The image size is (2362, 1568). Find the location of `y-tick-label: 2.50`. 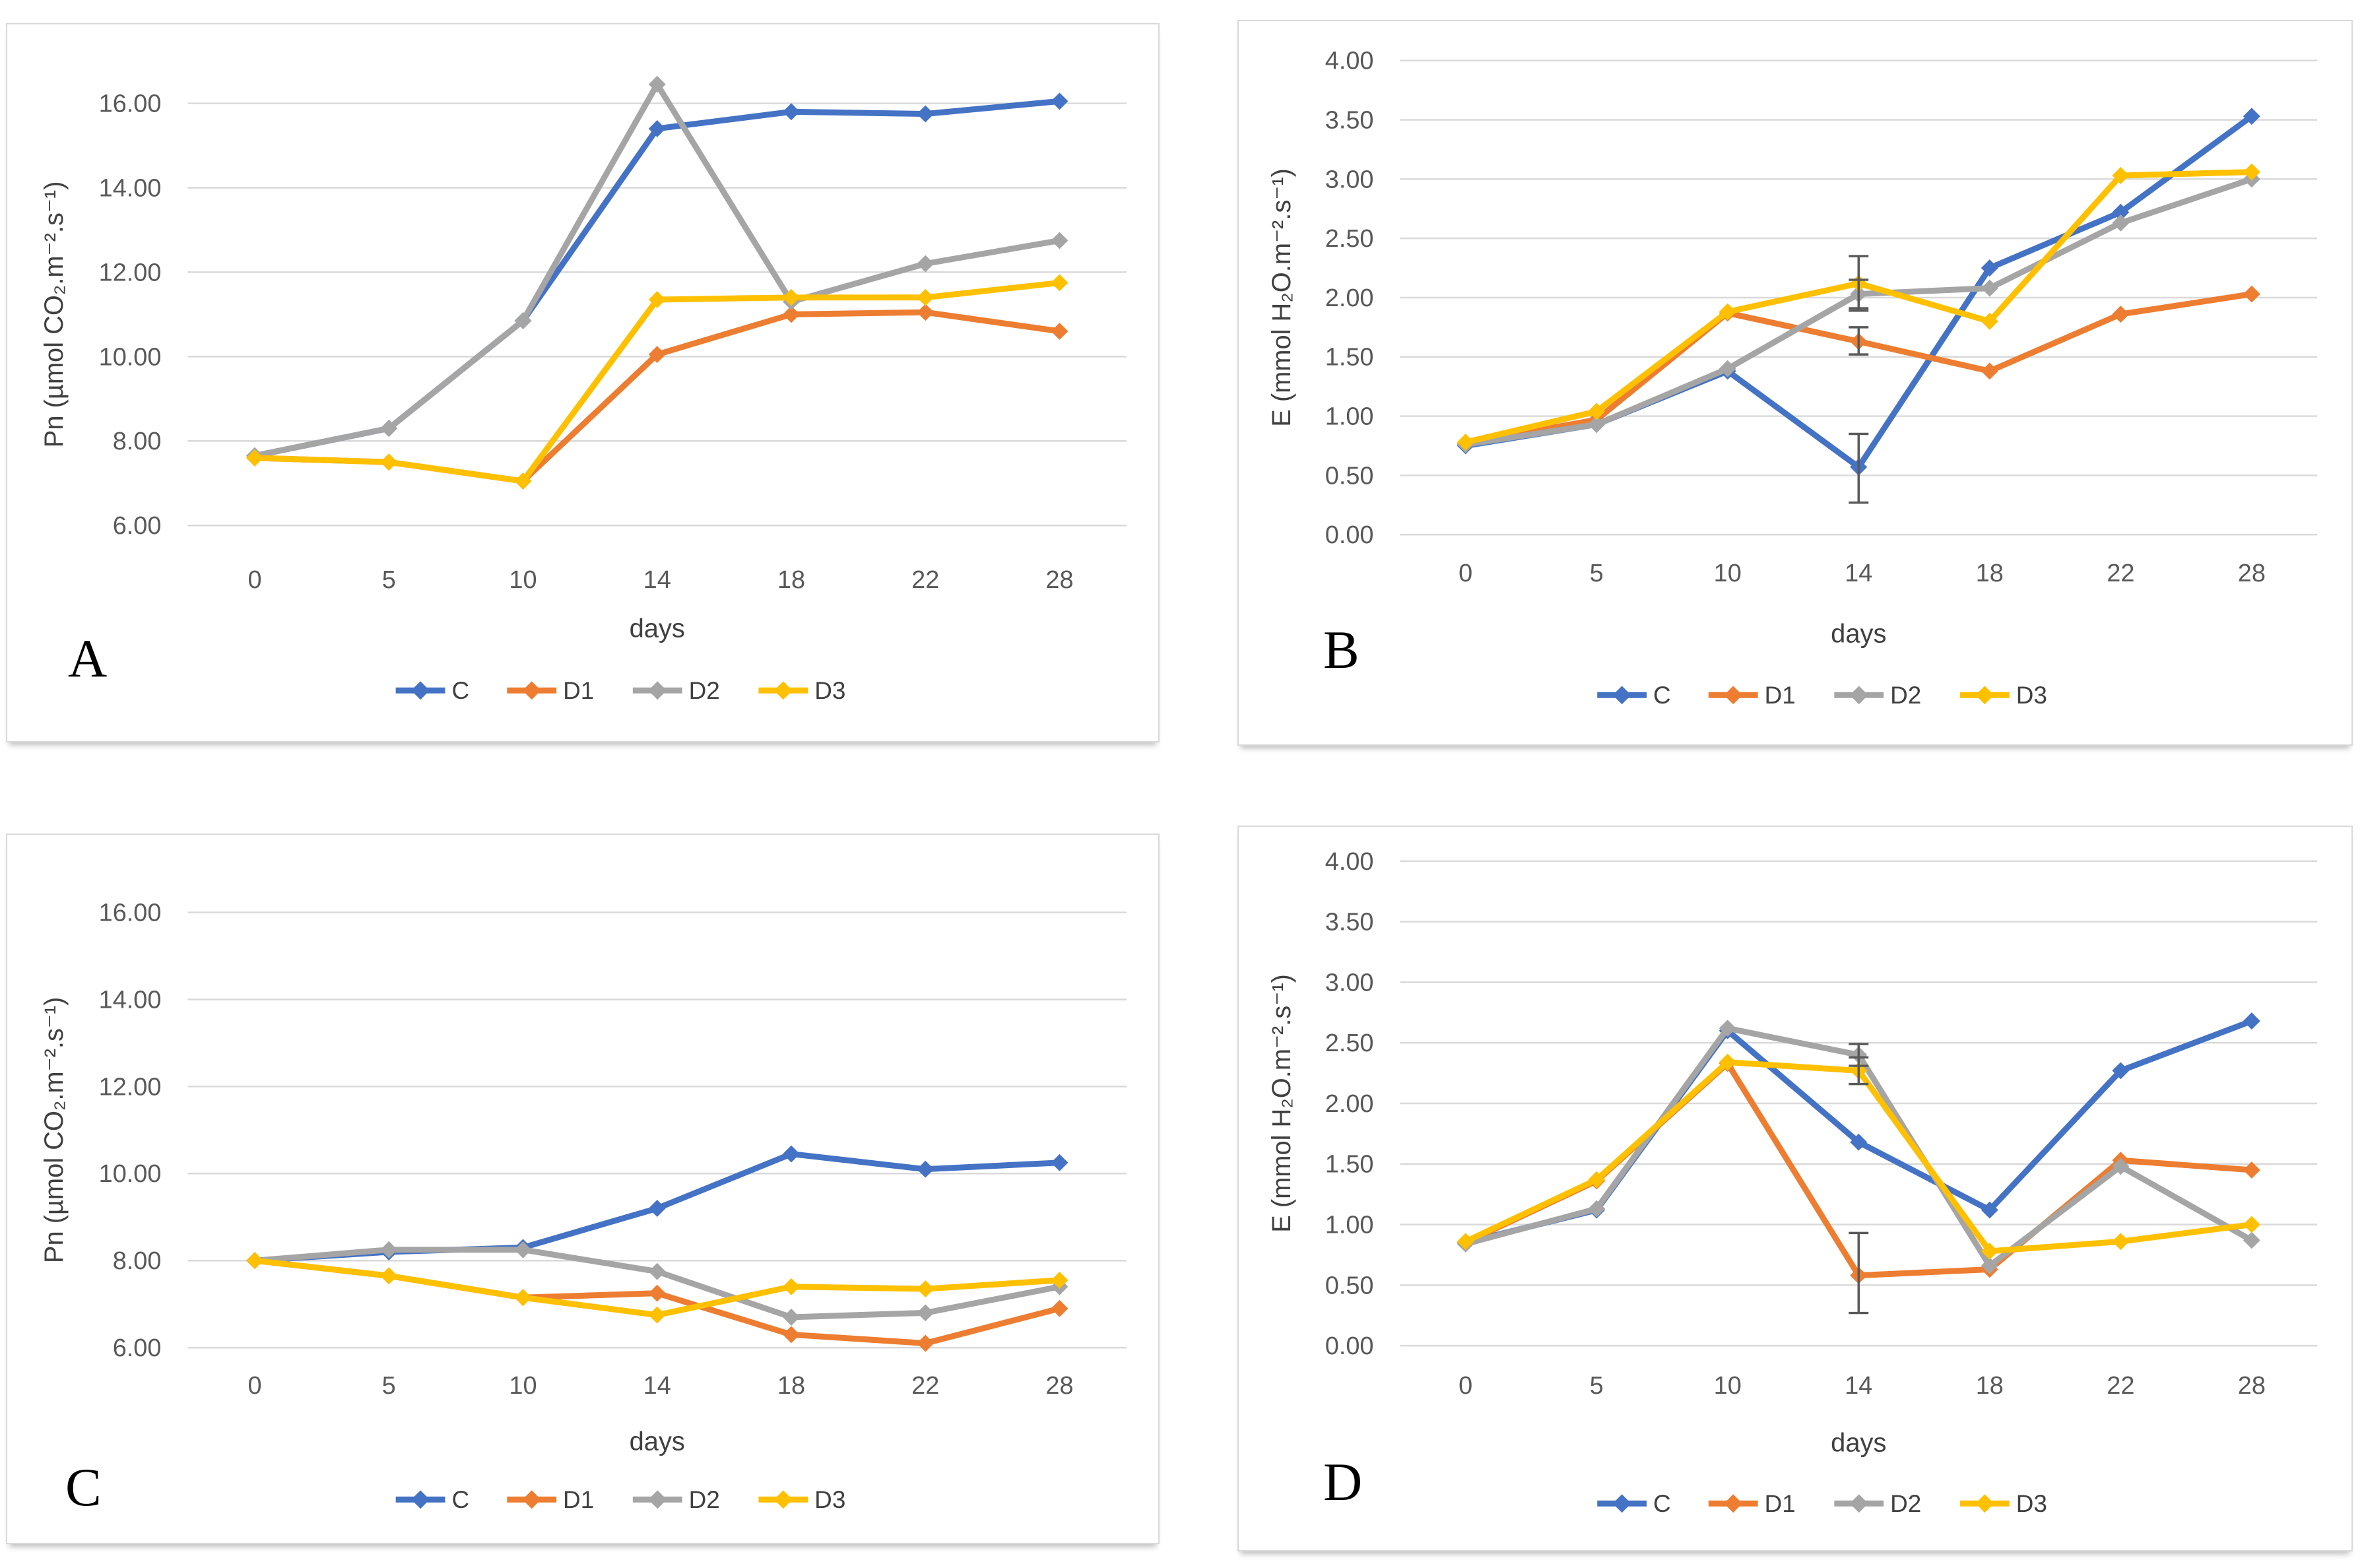

y-tick-label: 2.50 is located at coordinates (1349, 239).